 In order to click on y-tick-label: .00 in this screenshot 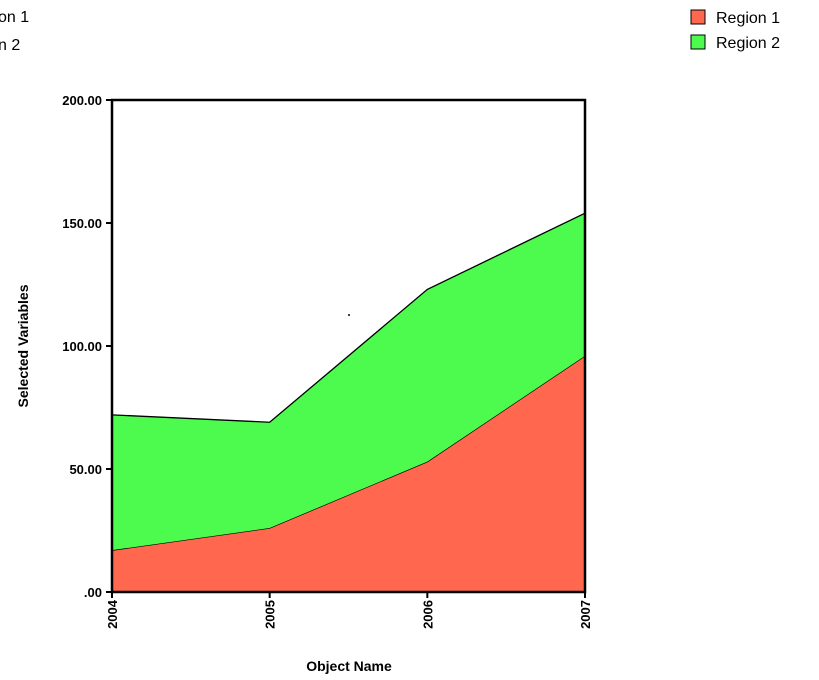, I will do `click(93, 592)`.